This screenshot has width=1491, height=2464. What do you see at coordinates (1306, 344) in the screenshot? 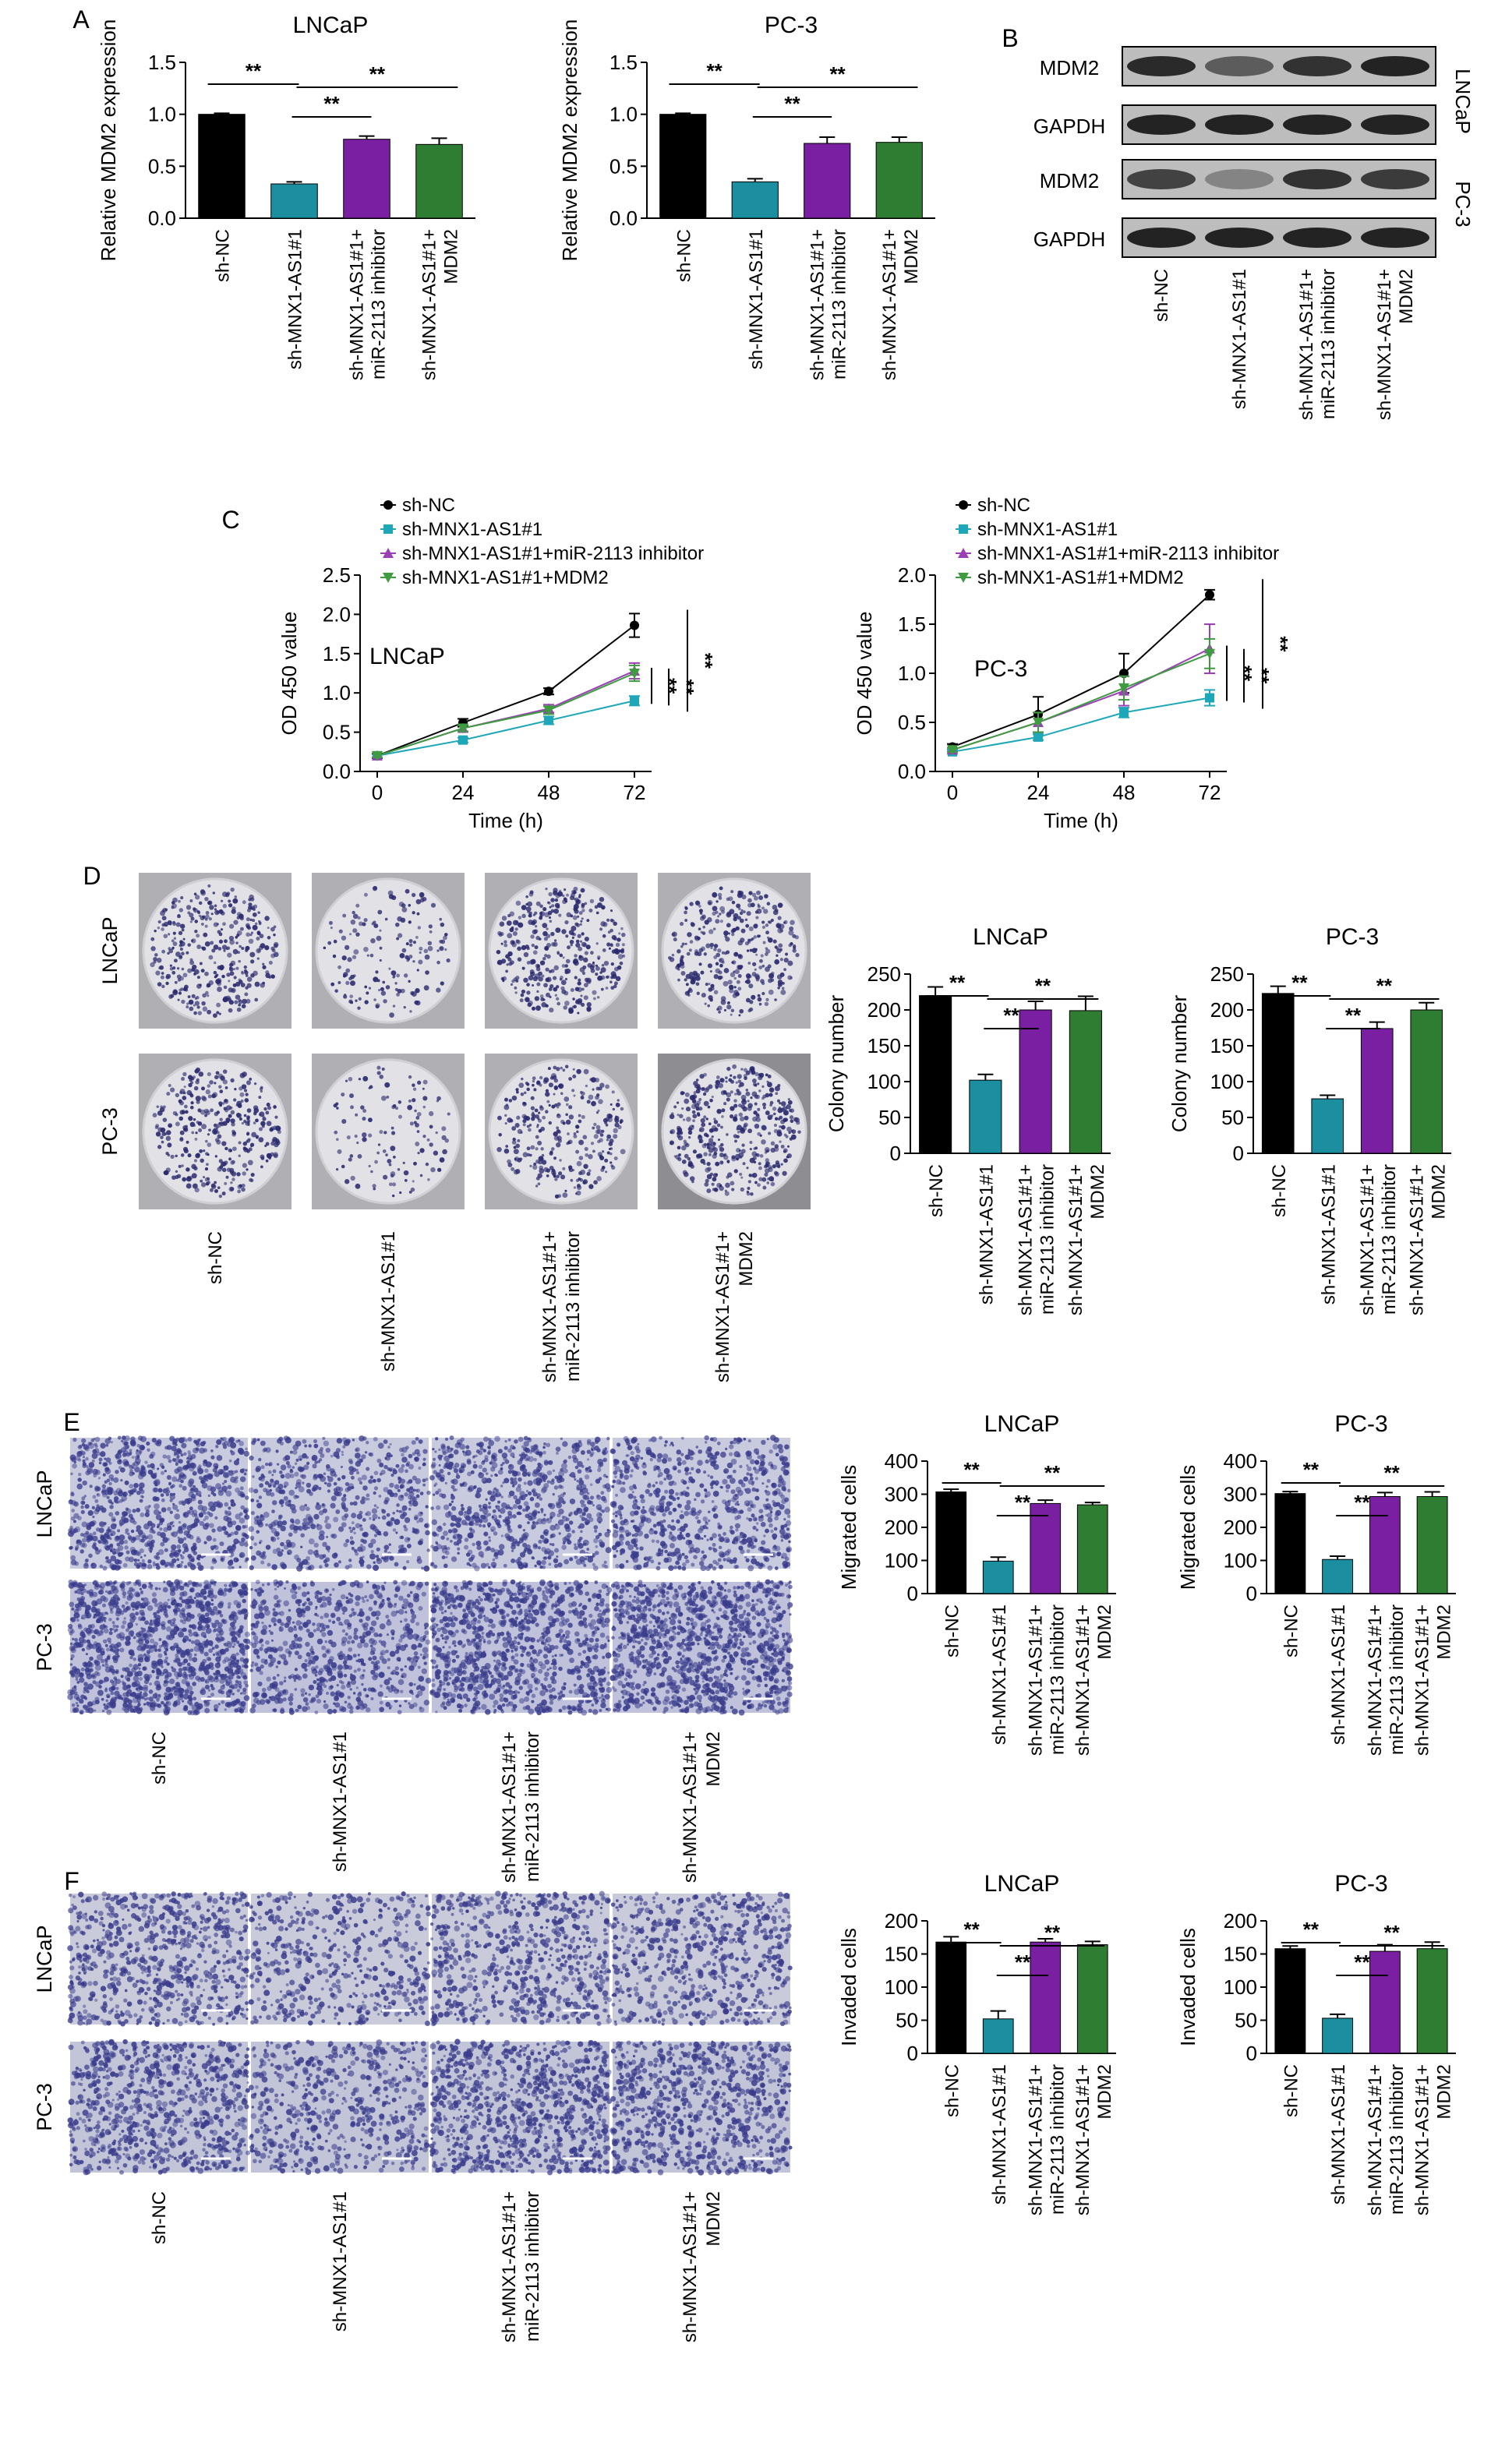
I see `category-label: sh-MNX1-AS1#1+` at bounding box center [1306, 344].